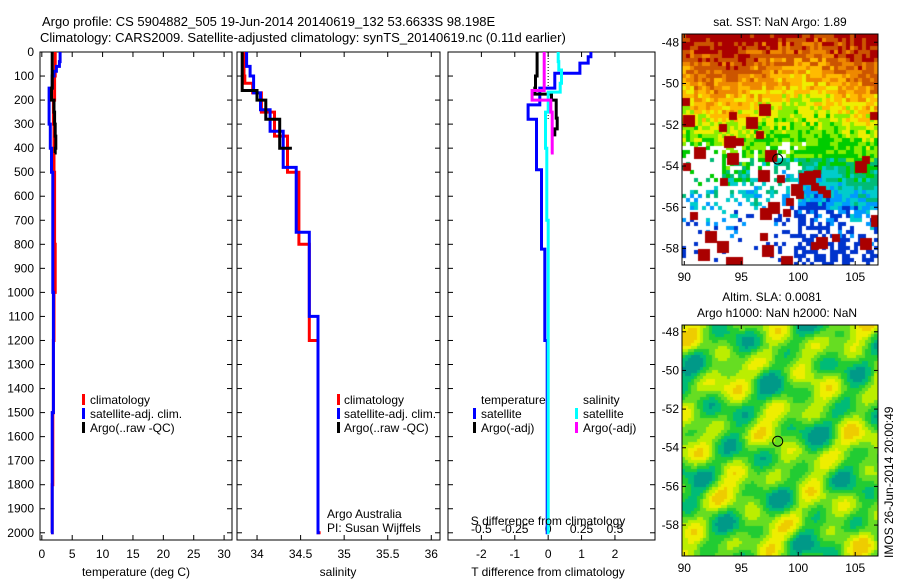 The image size is (900, 580). Describe the element at coordinates (24, 220) in the screenshot. I see `y-tick-label: 700` at that location.